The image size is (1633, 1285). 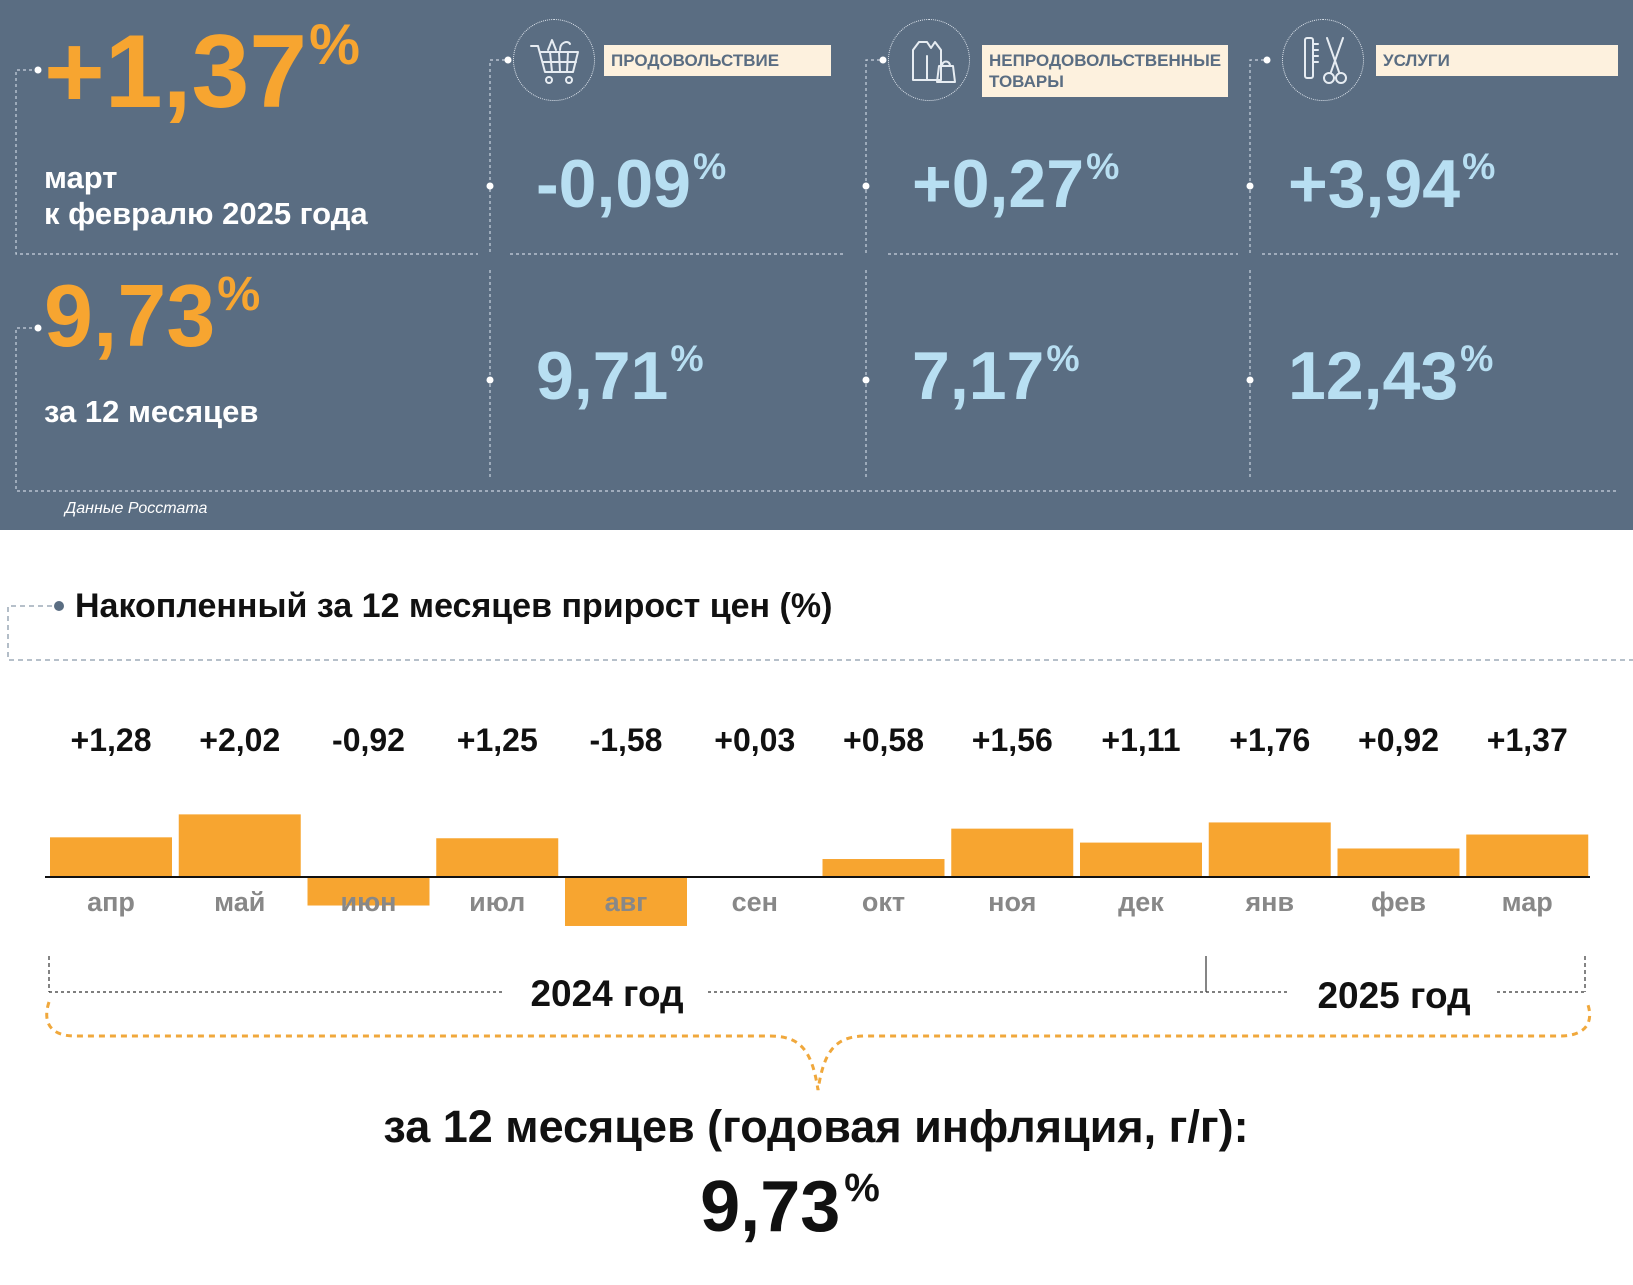 I want to click on summary-value-number: 9,73, so click(x=770, y=1207).